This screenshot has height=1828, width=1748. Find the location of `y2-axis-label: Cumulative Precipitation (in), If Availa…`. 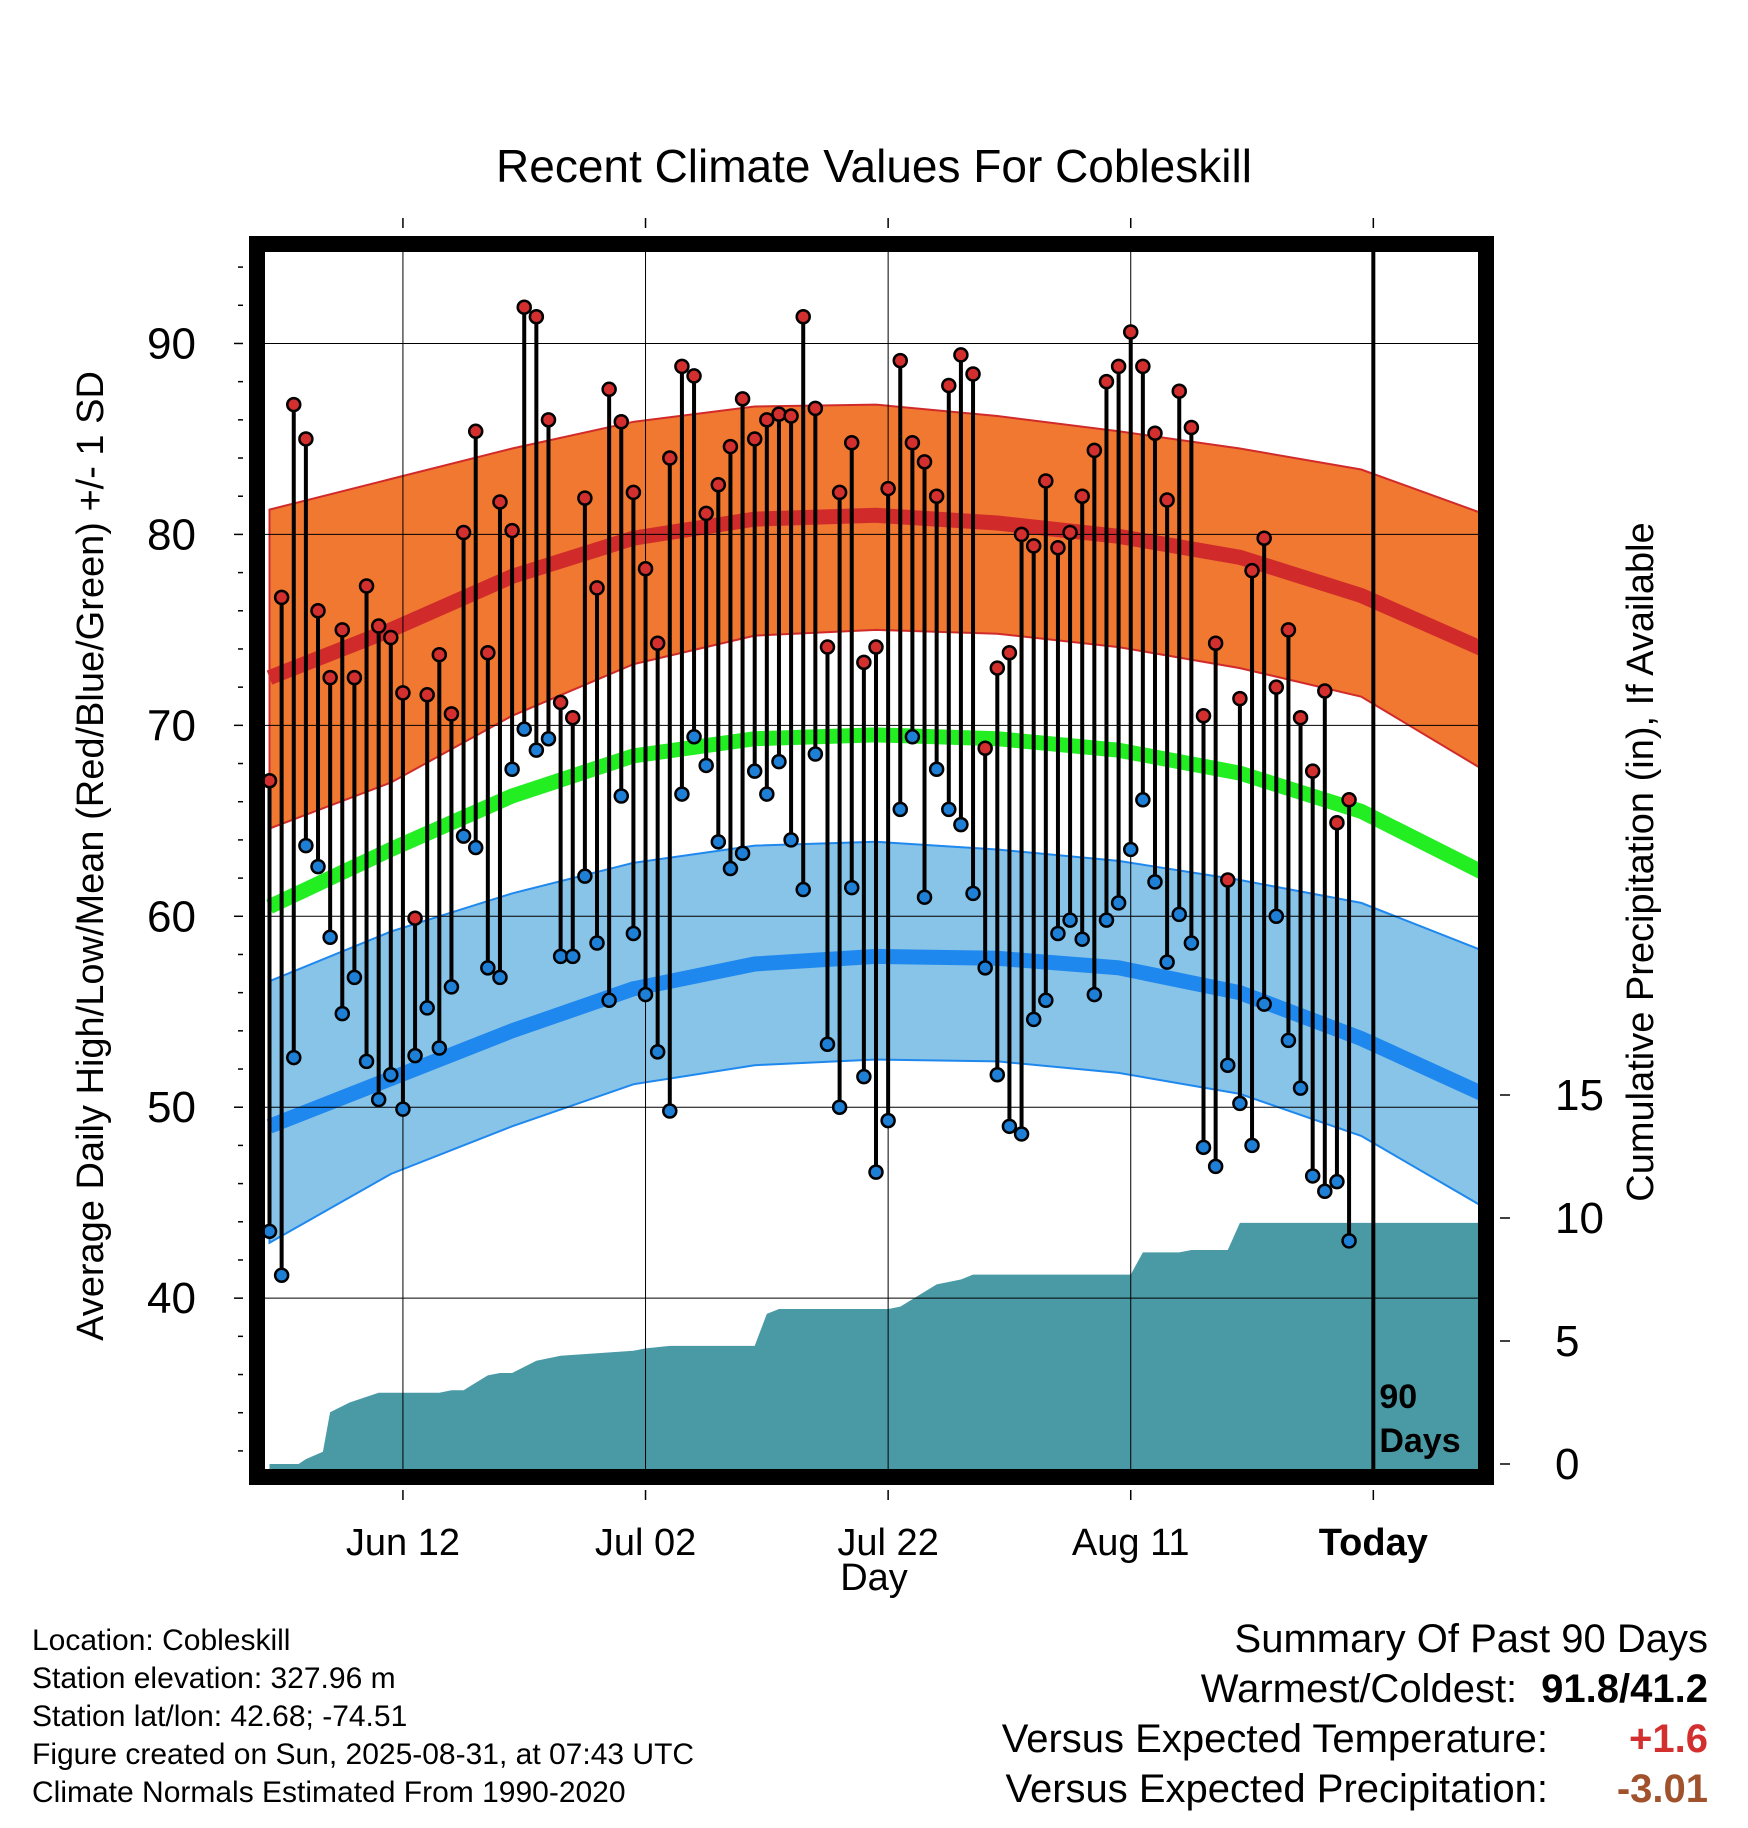

y2-axis-label: Cumulative Precipitation (in), If Availa… is located at coordinates (1641, 861).